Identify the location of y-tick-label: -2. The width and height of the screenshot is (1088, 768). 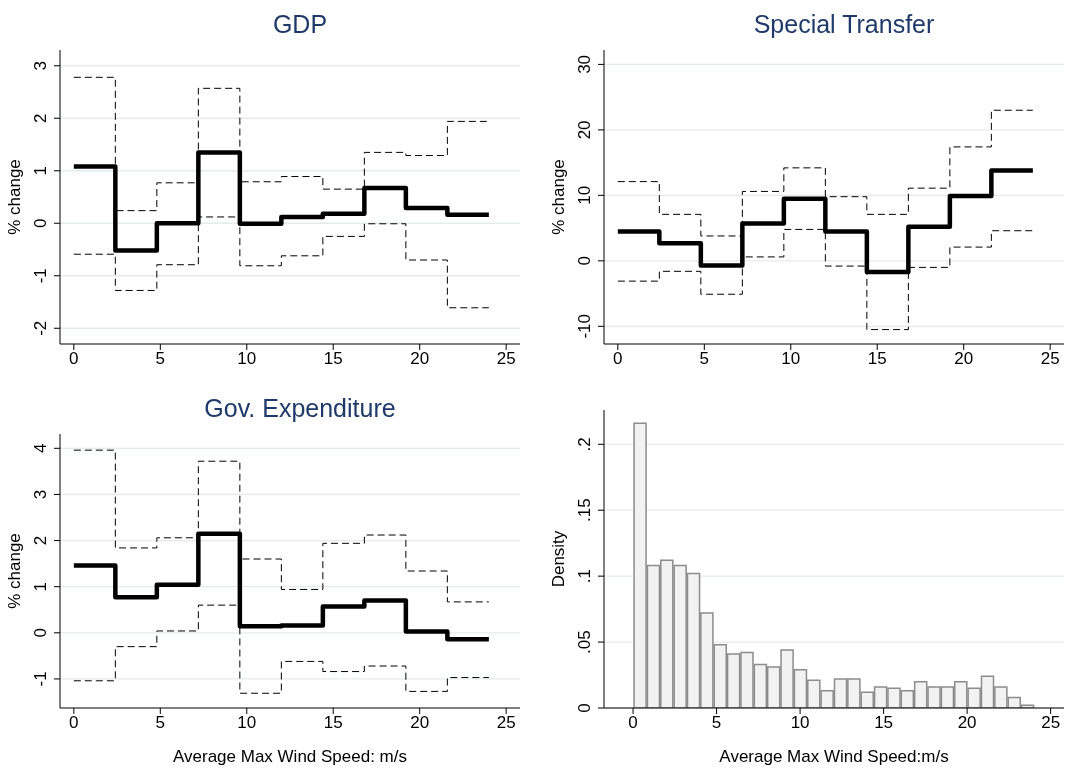
(40, 328).